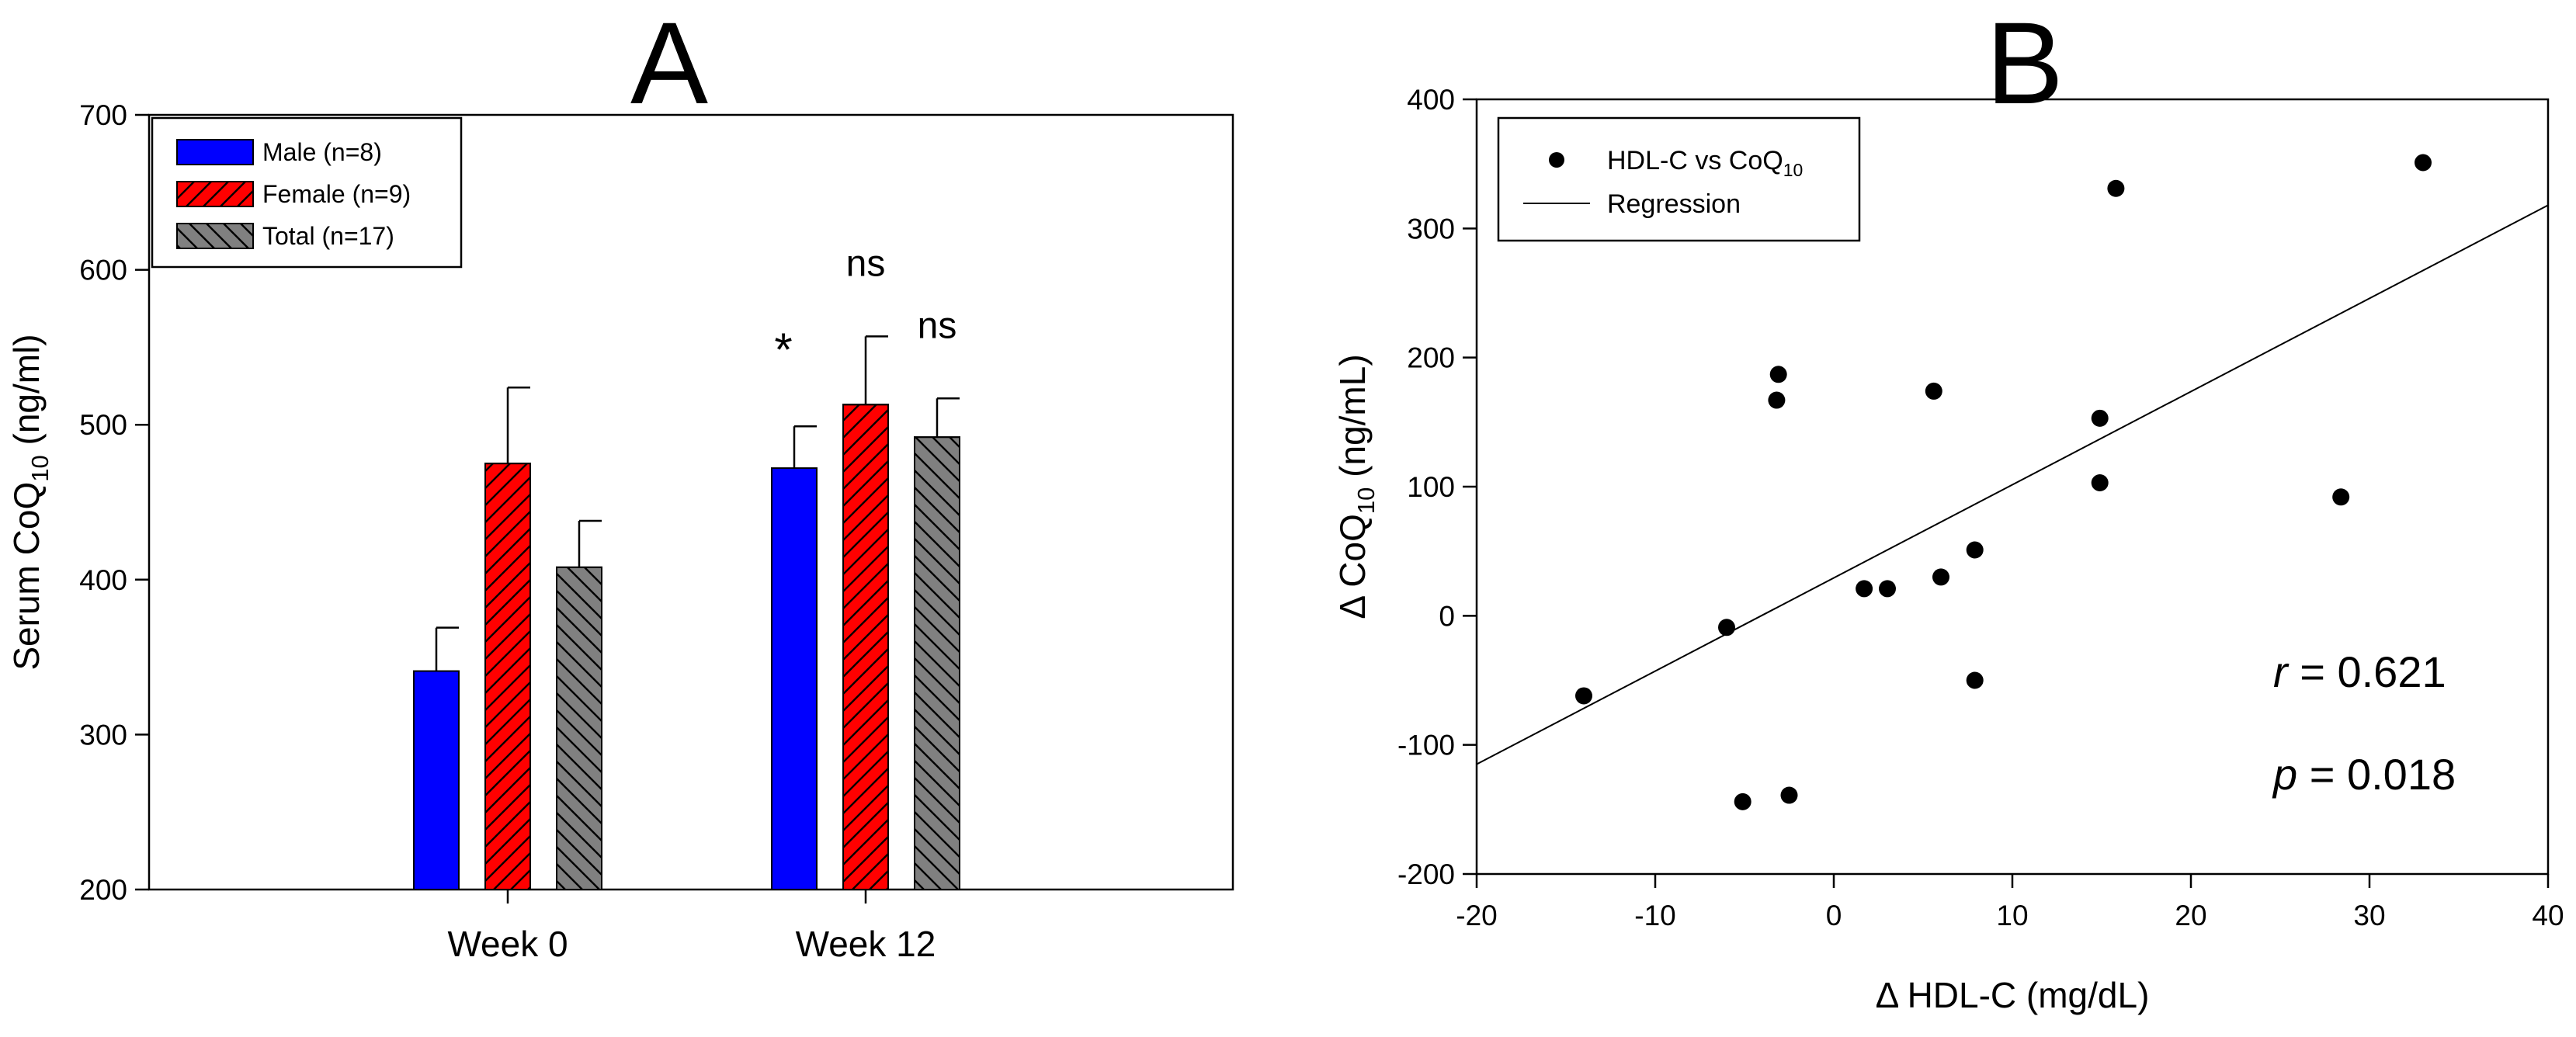 The height and width of the screenshot is (1037, 2576). What do you see at coordinates (686, 613) in the screenshot?
I see `panel-a-bars` at bounding box center [686, 613].